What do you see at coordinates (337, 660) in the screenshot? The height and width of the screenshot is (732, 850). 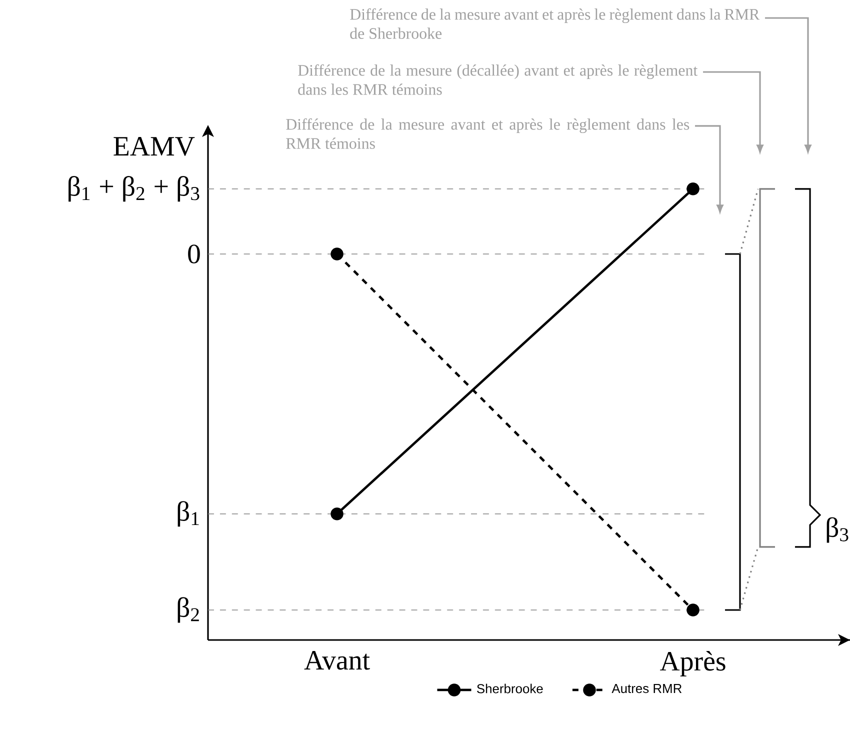 I see `x-tick-label: Avant` at bounding box center [337, 660].